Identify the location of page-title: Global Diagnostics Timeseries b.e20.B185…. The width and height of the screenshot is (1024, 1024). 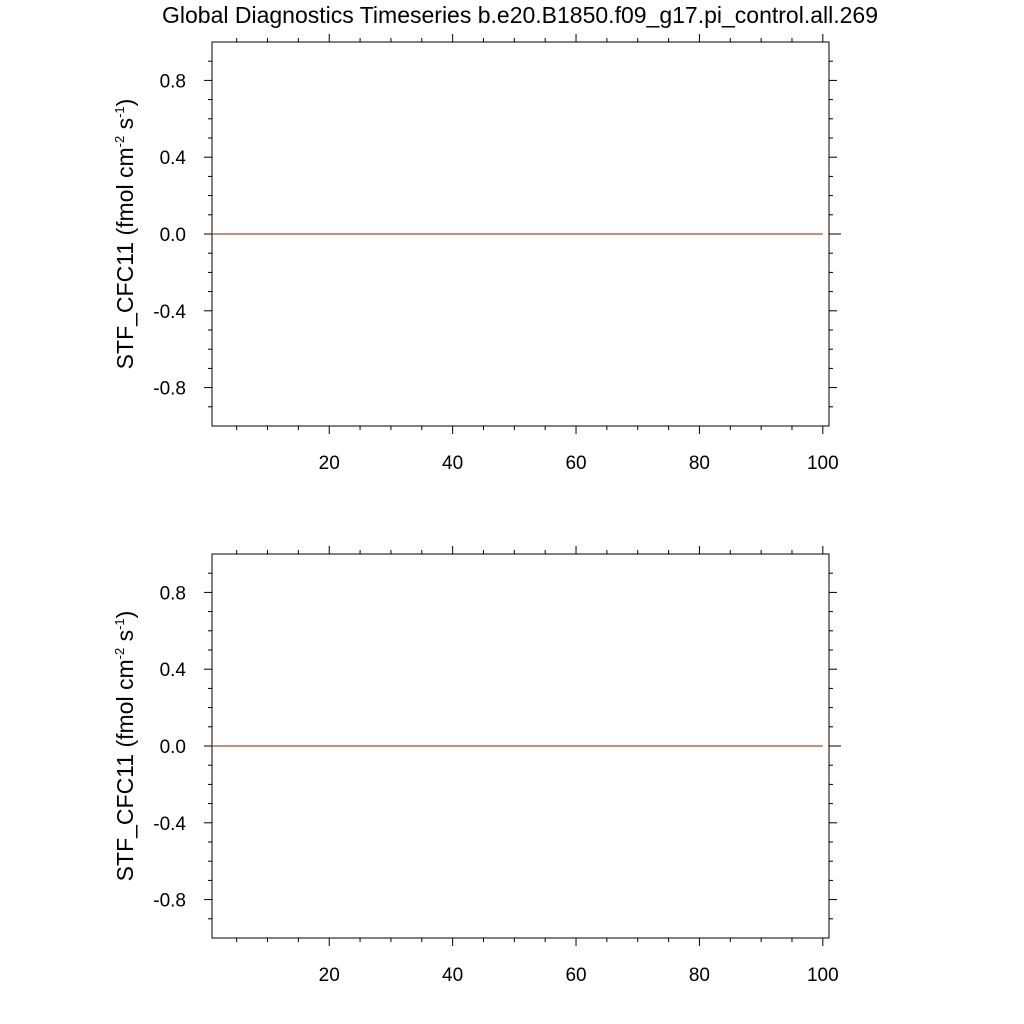
(520, 15).